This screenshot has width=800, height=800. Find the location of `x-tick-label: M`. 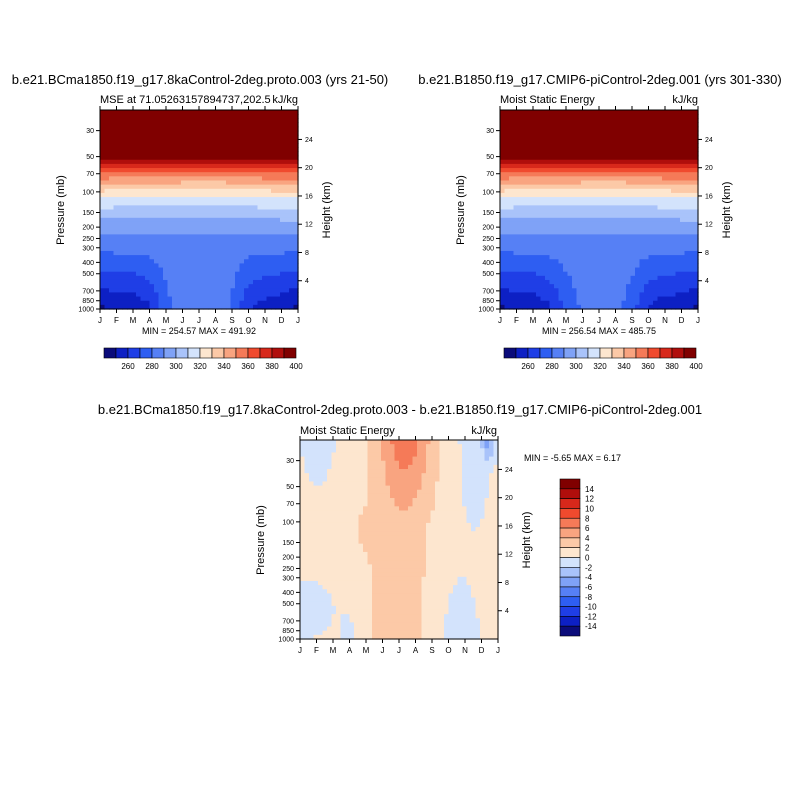

x-tick-label: M is located at coordinates (533, 320).